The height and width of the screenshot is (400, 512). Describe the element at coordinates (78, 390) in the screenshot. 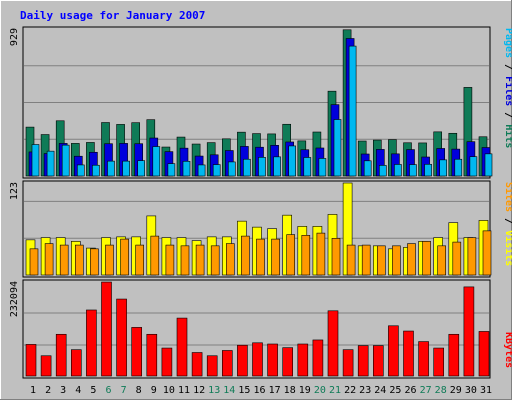

I see `day-label-4: 4` at that location.